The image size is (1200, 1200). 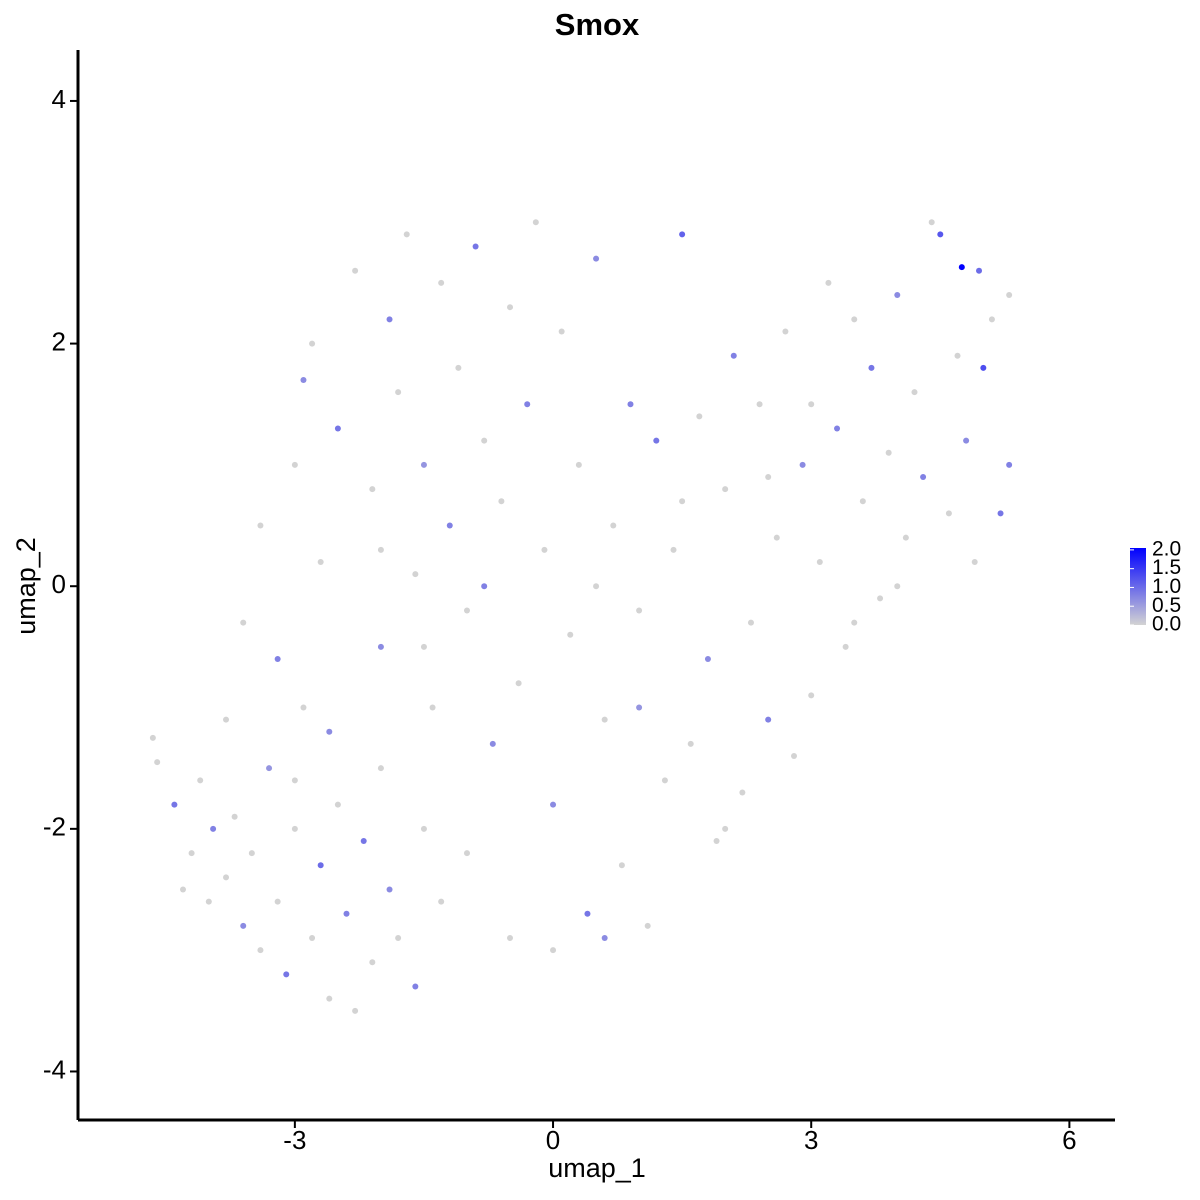 I want to click on chart-title: Smox, so click(x=597, y=24).